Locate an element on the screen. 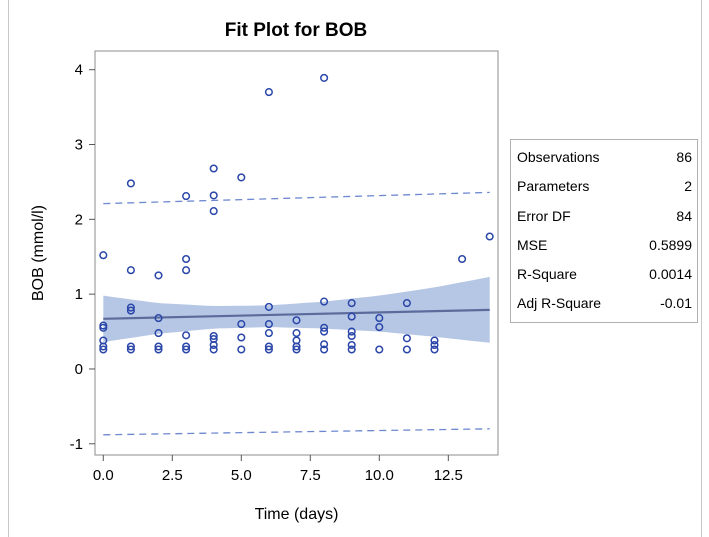 The width and height of the screenshot is (709, 537). stats-label: MSE is located at coordinates (532, 244).